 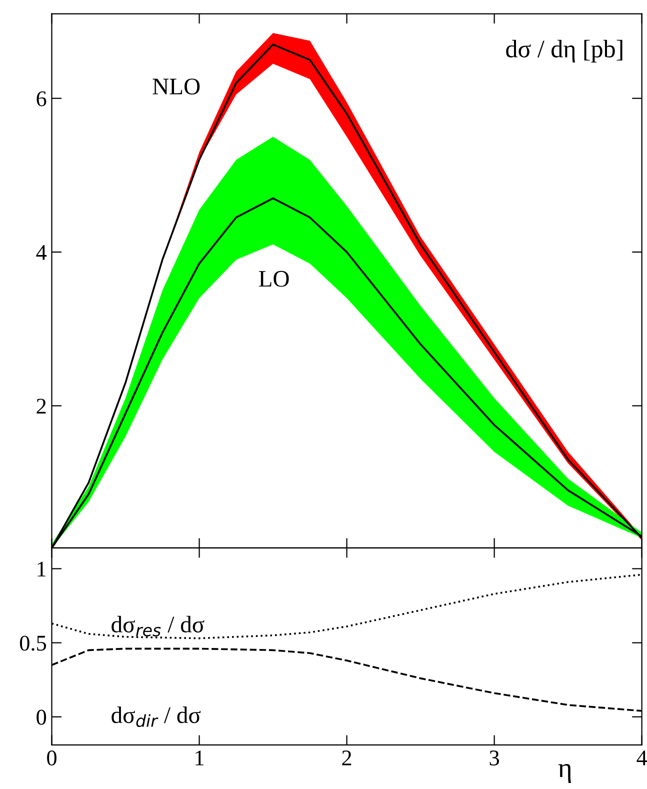 I want to click on x-axis-title: η, so click(x=564, y=773).